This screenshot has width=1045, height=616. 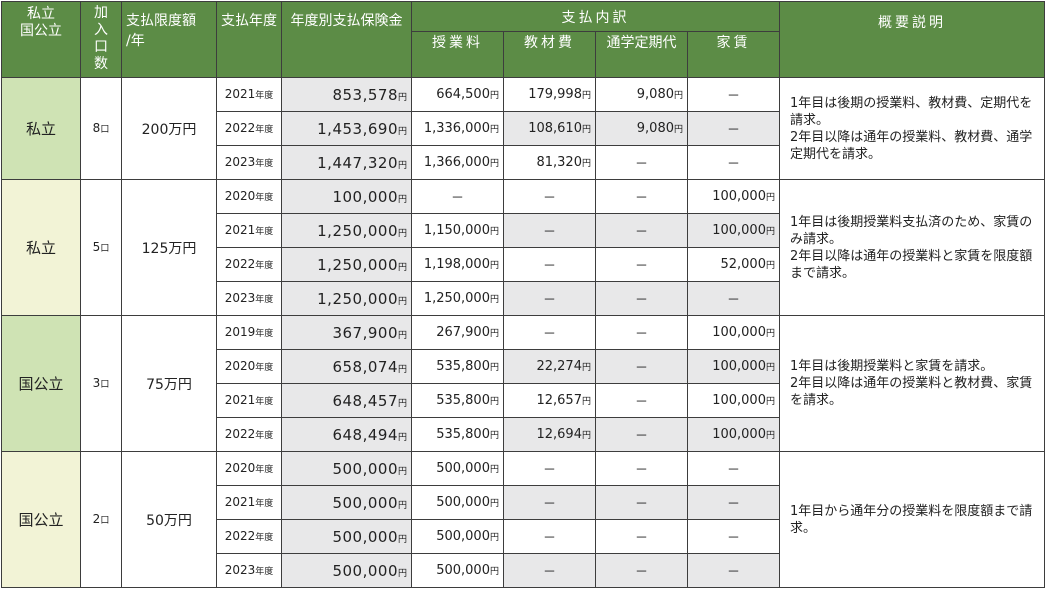 What do you see at coordinates (463, 434) in the screenshot?
I see `tuition-value: 535,800` at bounding box center [463, 434].